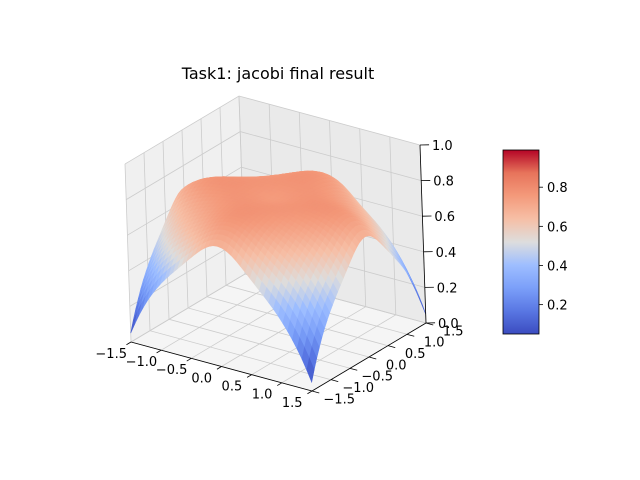 The width and height of the screenshot is (640, 480). I want to click on x-tick-label: −1.5, so click(111, 354).